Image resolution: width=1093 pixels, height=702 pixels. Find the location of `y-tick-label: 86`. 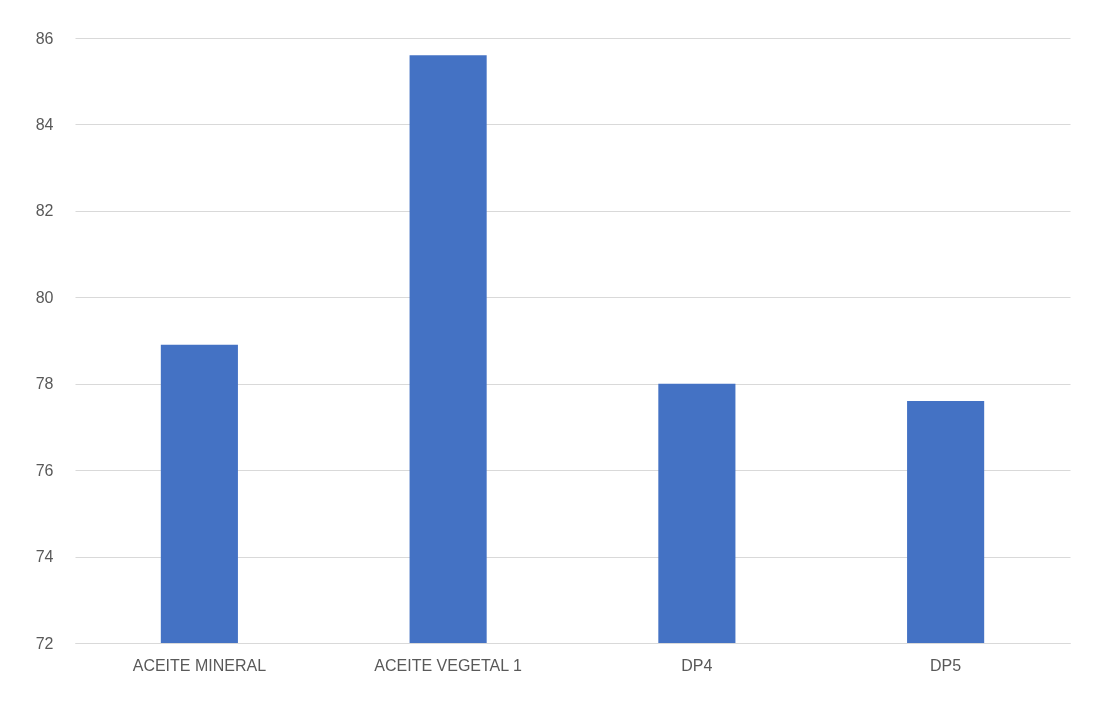

y-tick-label: 86 is located at coordinates (44, 38).